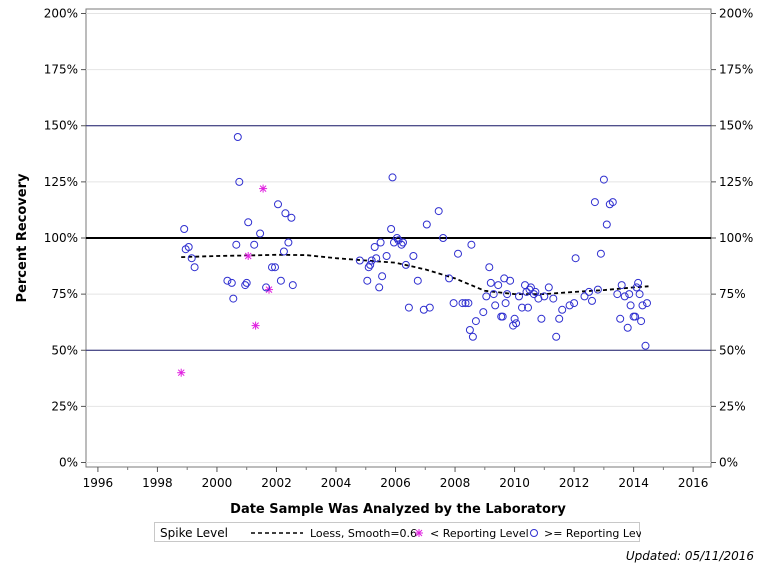 The width and height of the screenshot is (768, 576). I want to click on y-tick-label: 25%, so click(64, 406).